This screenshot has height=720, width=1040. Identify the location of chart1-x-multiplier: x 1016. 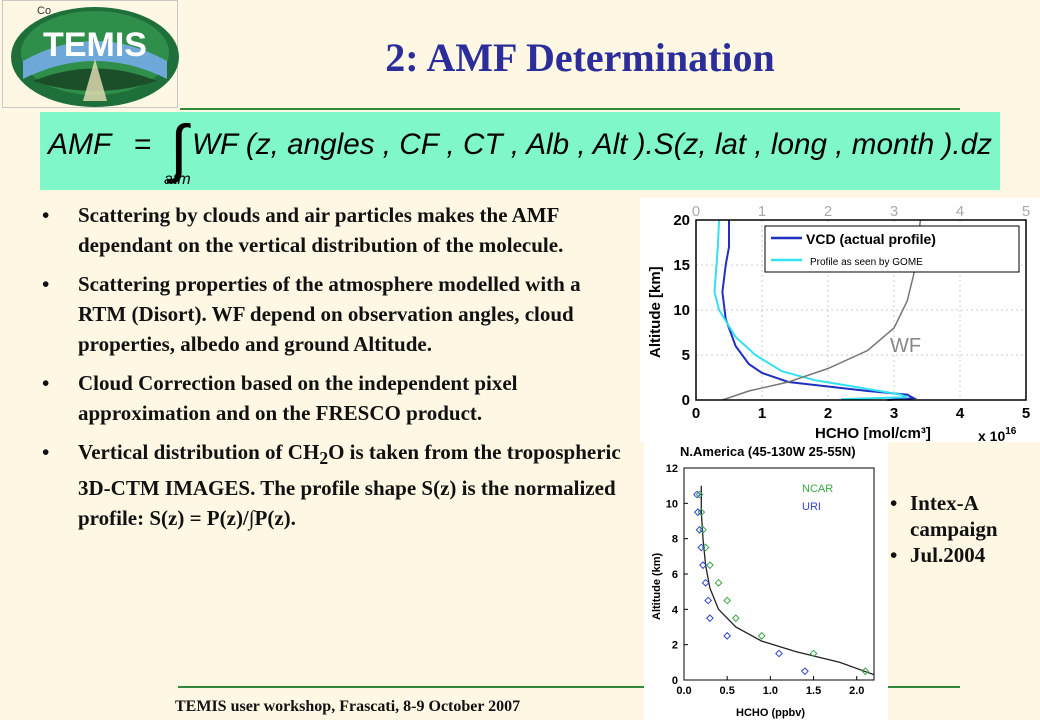
(997, 434).